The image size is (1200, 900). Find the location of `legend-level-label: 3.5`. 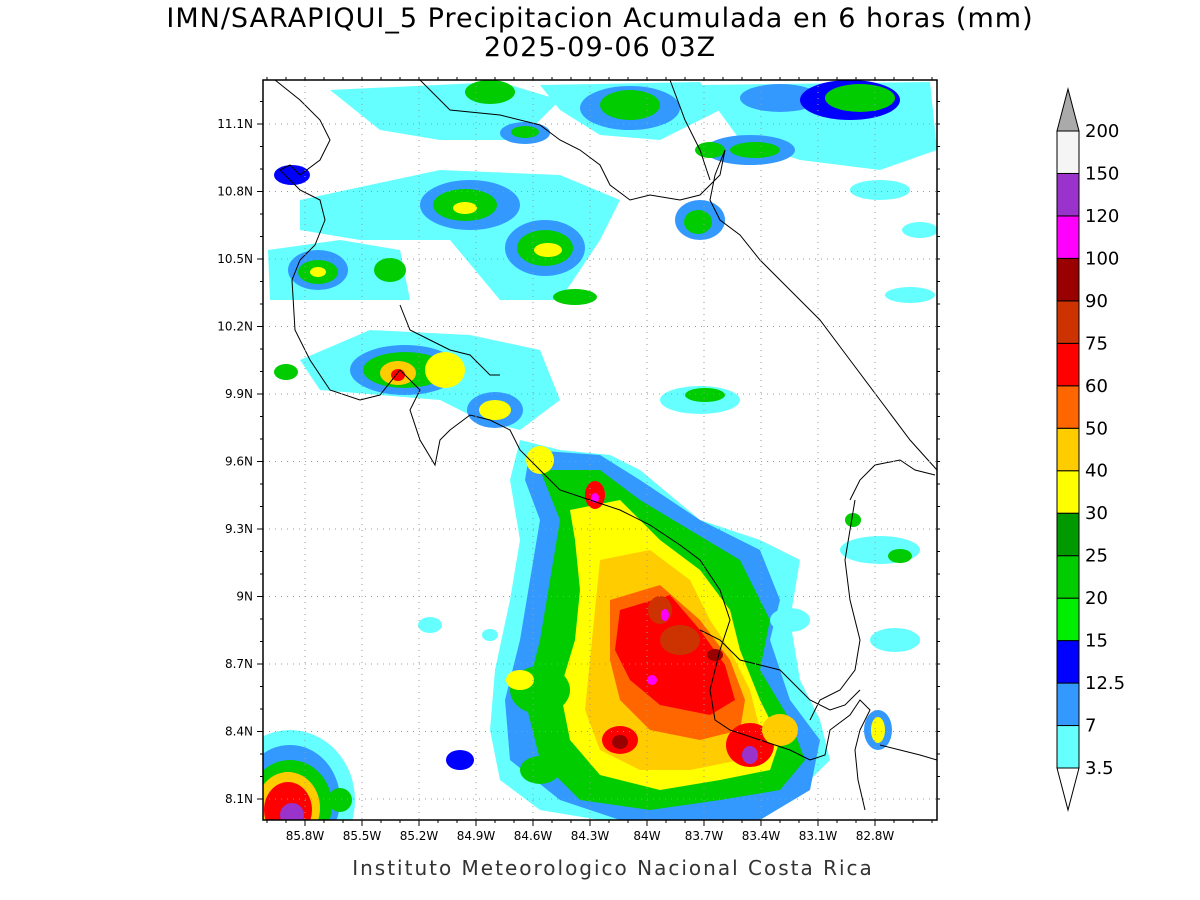

legend-level-label: 3.5 is located at coordinates (1099, 768).